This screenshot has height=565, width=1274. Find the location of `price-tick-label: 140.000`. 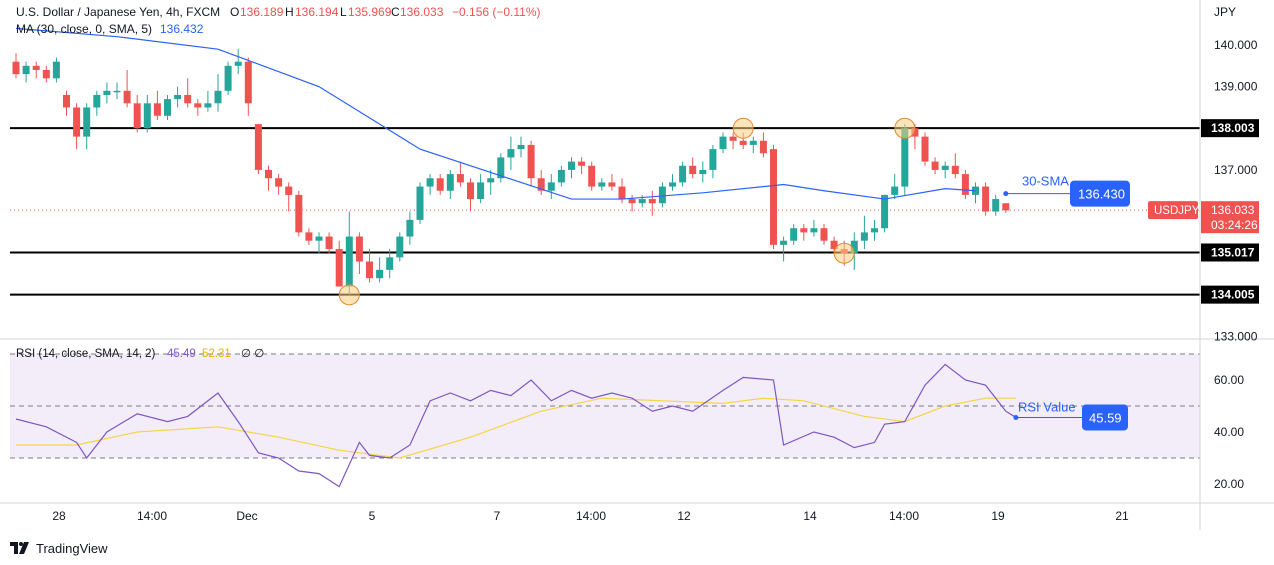

price-tick-label: 140.000 is located at coordinates (1236, 45).